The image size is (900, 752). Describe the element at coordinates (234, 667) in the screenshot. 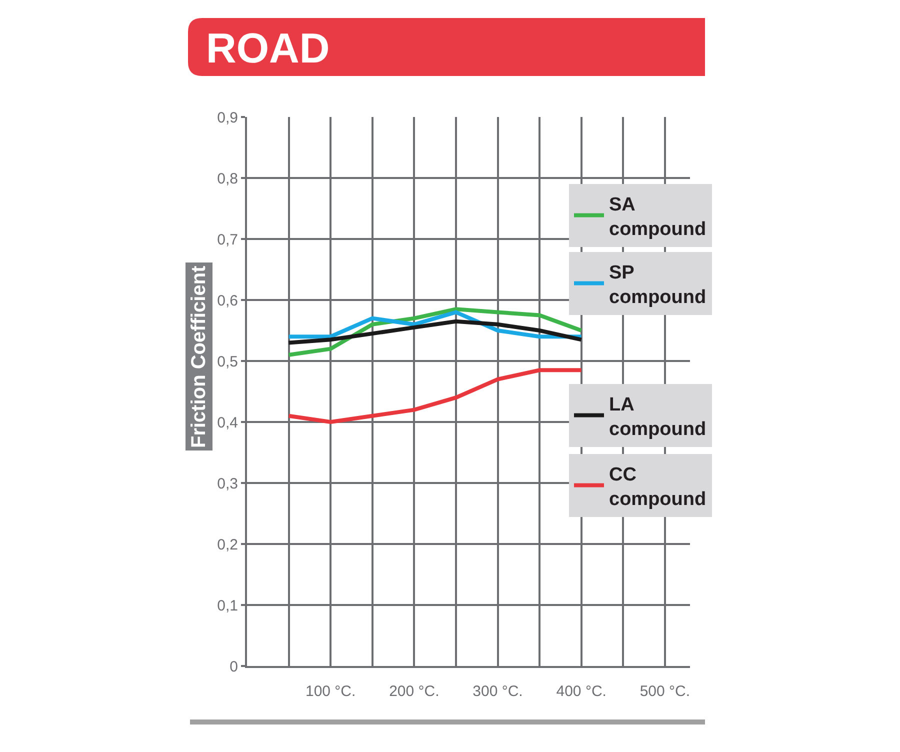

I see `y-tick-label: 0` at that location.